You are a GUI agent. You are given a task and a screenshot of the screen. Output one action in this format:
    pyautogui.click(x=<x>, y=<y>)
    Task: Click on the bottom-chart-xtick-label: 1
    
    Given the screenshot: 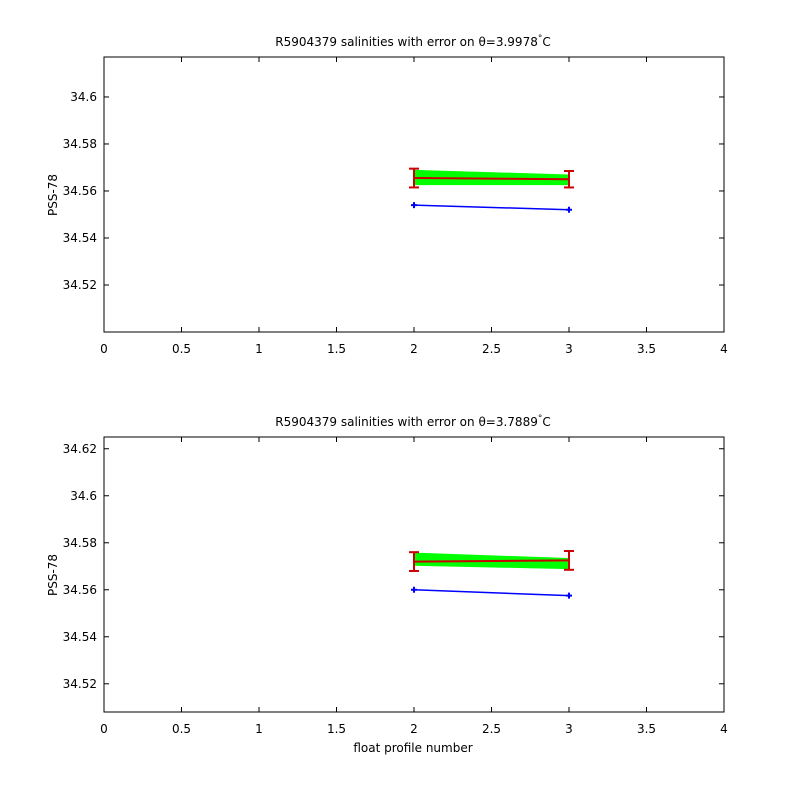 What is the action you would take?
    pyautogui.click(x=259, y=729)
    